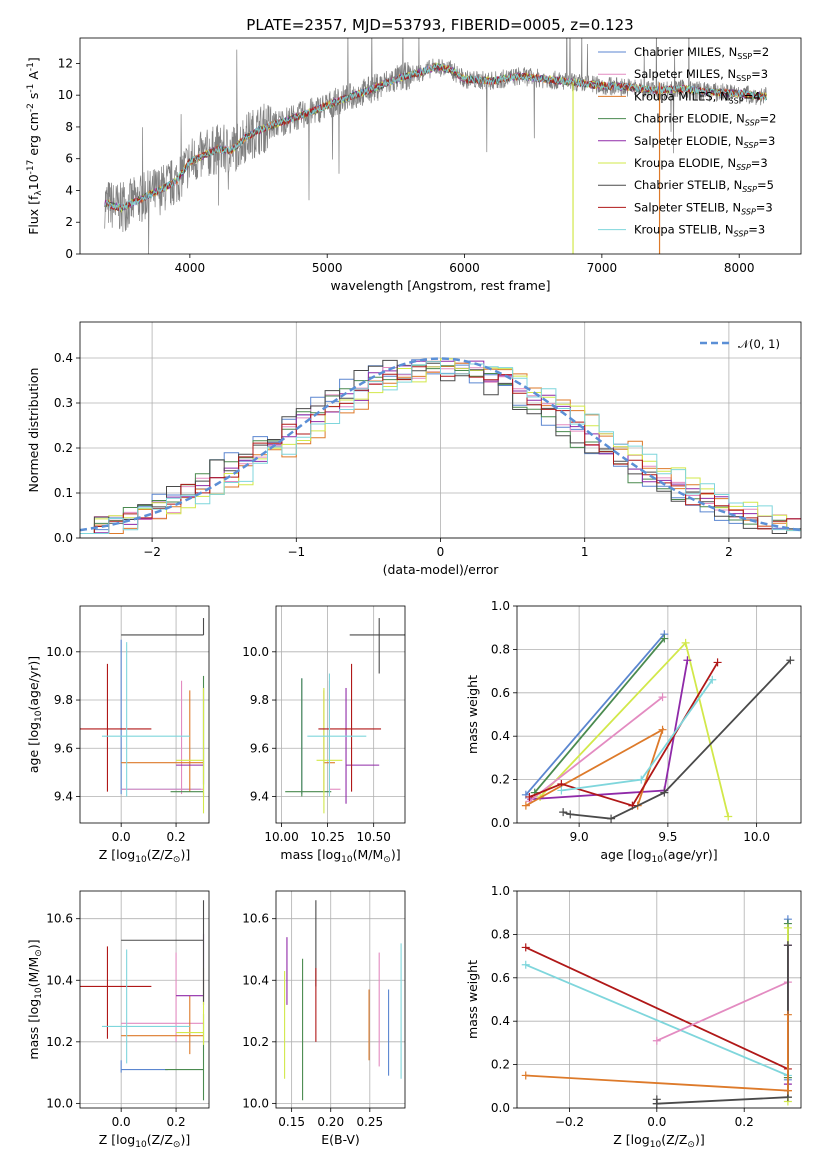  I want to click on legend-label: Chabrier STELIB, NSSP=5, so click(704, 186).